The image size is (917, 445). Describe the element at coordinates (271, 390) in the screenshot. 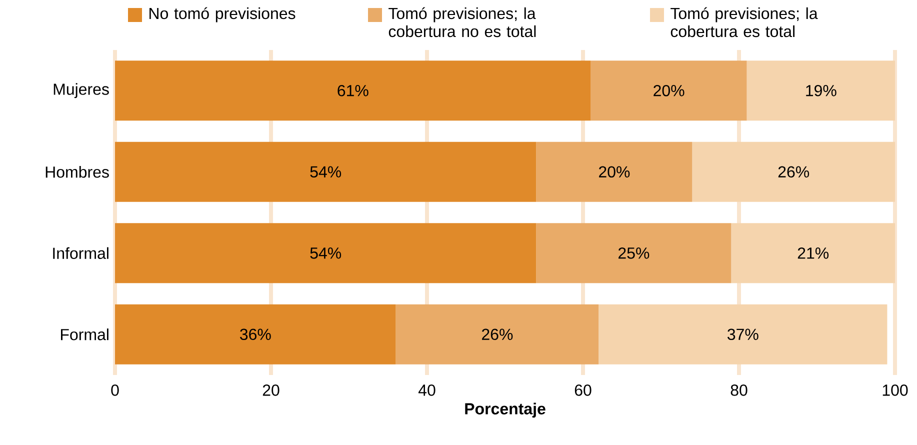

I see `x-tick-label: 20` at that location.